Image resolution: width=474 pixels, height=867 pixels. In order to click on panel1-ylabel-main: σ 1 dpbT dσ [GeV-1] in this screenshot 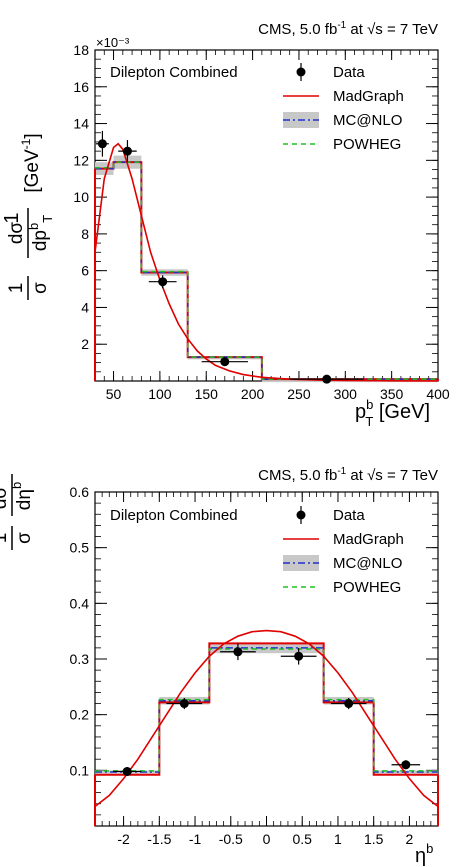, I will do `click(30, 216)`.